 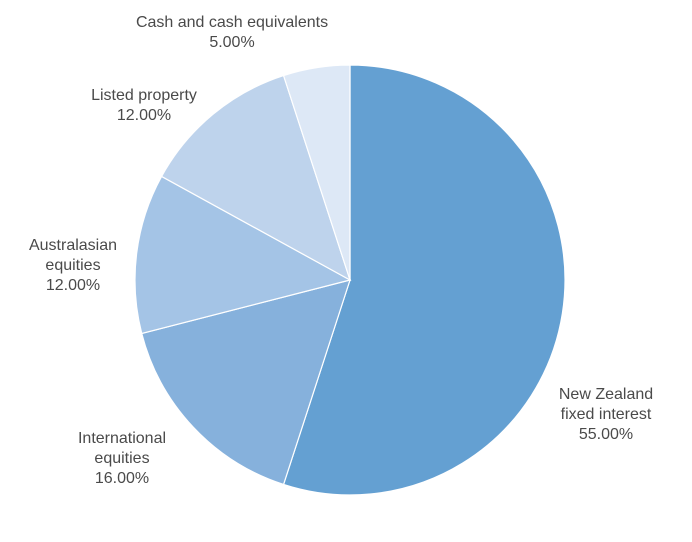 I want to click on slice-value-label: 5.00%, so click(x=231, y=42).